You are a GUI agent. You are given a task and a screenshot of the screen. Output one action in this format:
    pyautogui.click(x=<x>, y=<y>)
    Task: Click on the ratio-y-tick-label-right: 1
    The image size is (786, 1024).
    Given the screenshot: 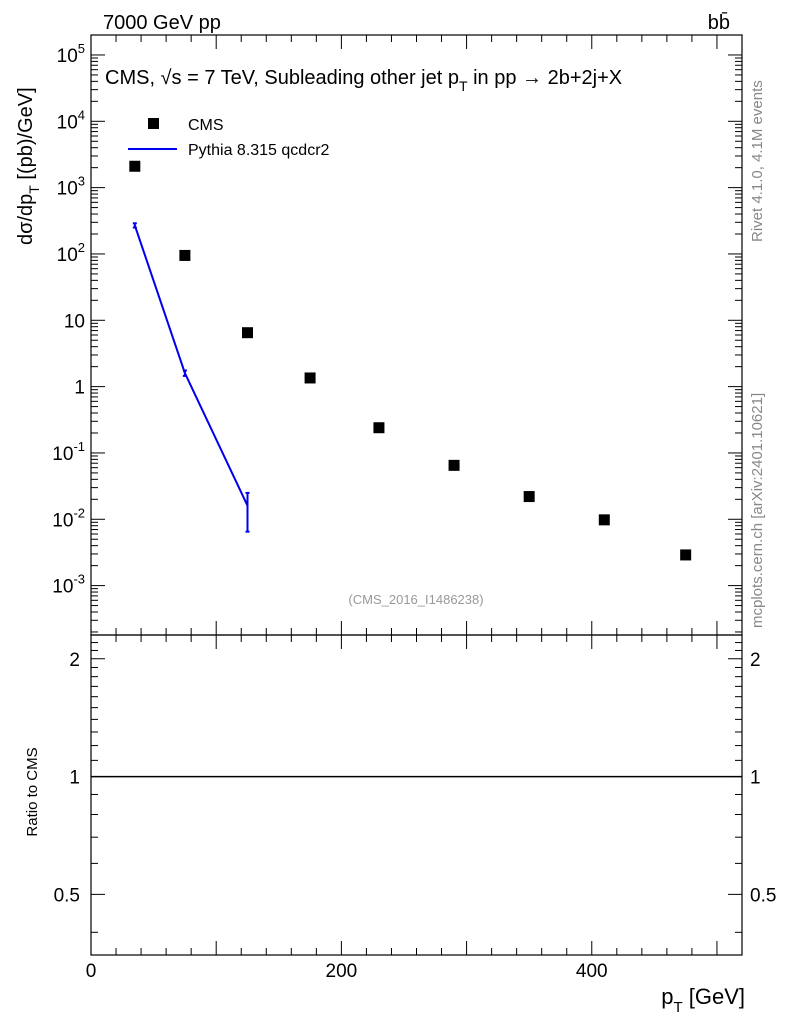 What is the action you would take?
    pyautogui.click(x=755, y=778)
    